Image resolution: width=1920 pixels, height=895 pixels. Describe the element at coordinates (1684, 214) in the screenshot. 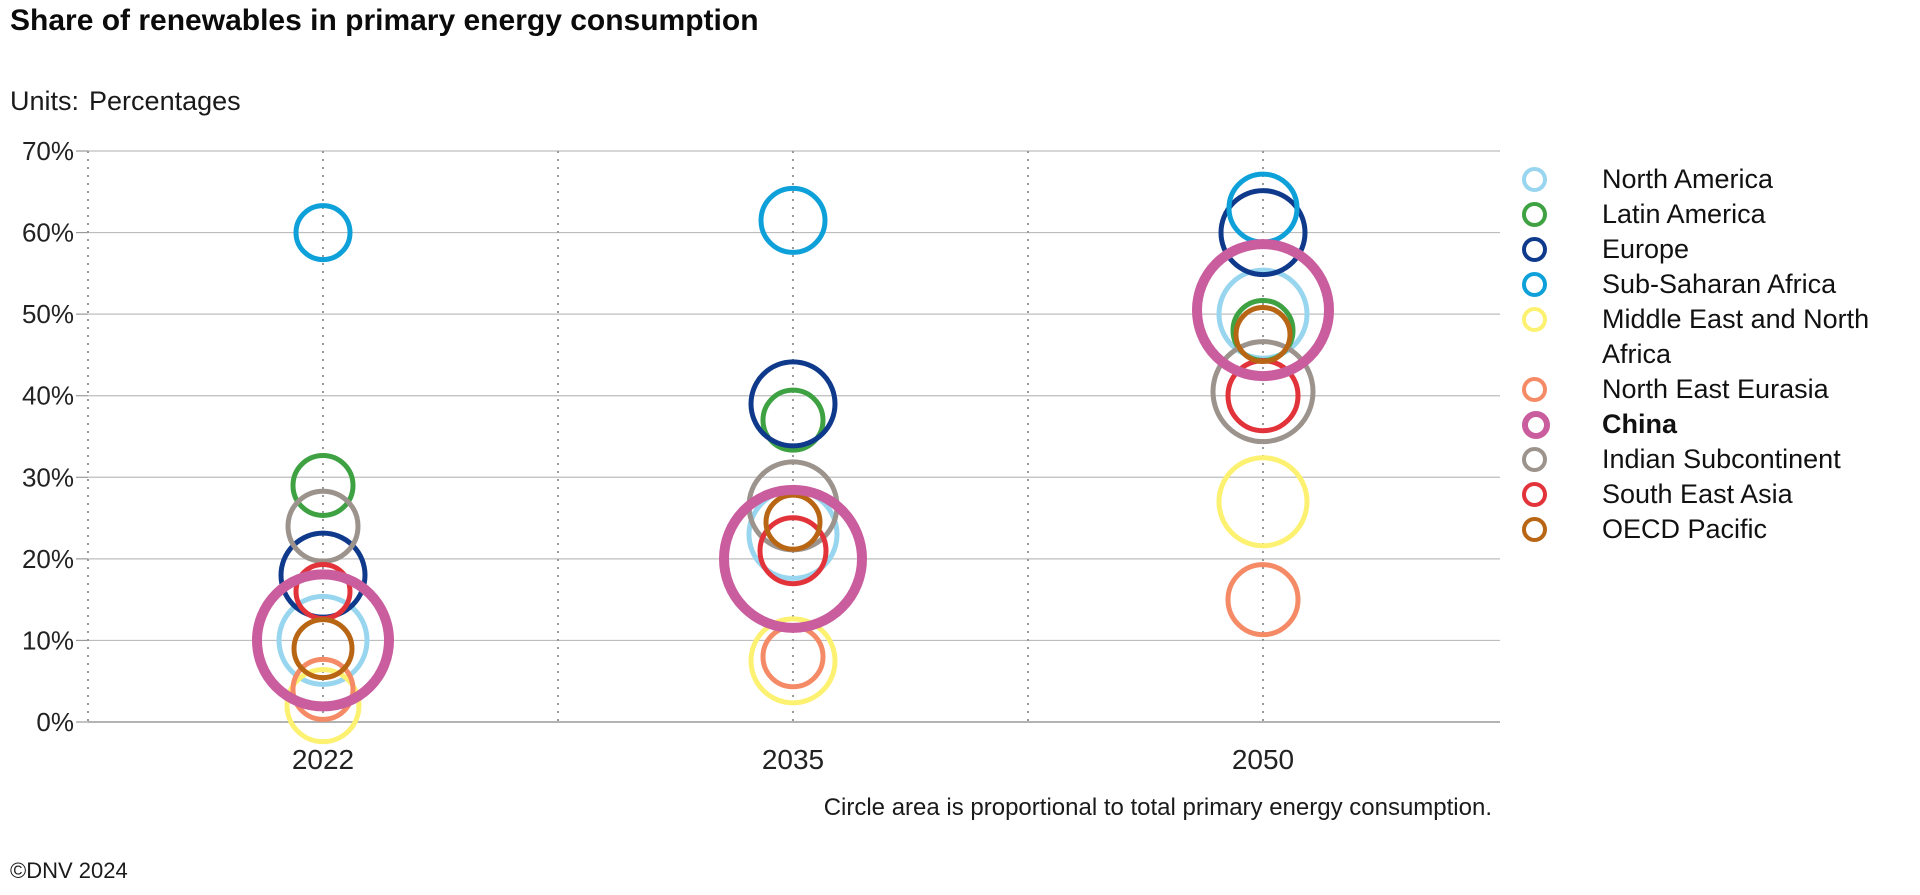

I see `legend-label: Latin America` at that location.